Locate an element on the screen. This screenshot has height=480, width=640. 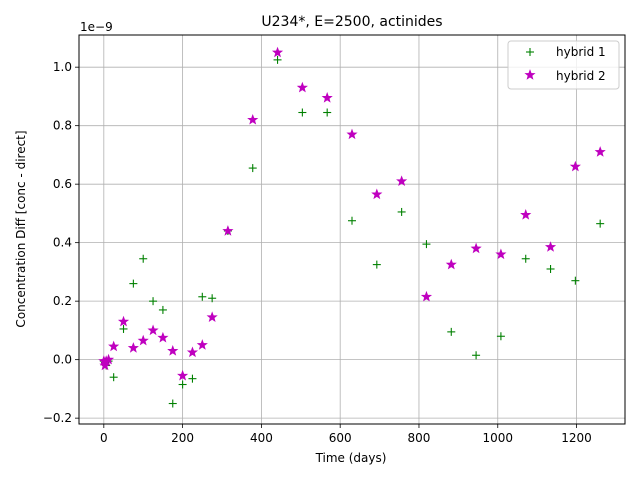
legend-box is located at coordinates (563, 65).